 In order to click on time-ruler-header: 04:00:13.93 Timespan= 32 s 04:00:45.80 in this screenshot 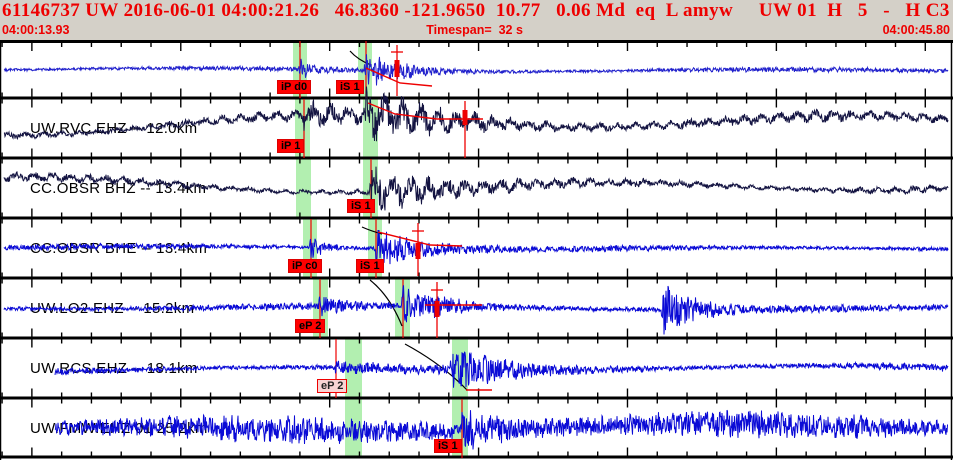, I will do `click(476, 30)`.